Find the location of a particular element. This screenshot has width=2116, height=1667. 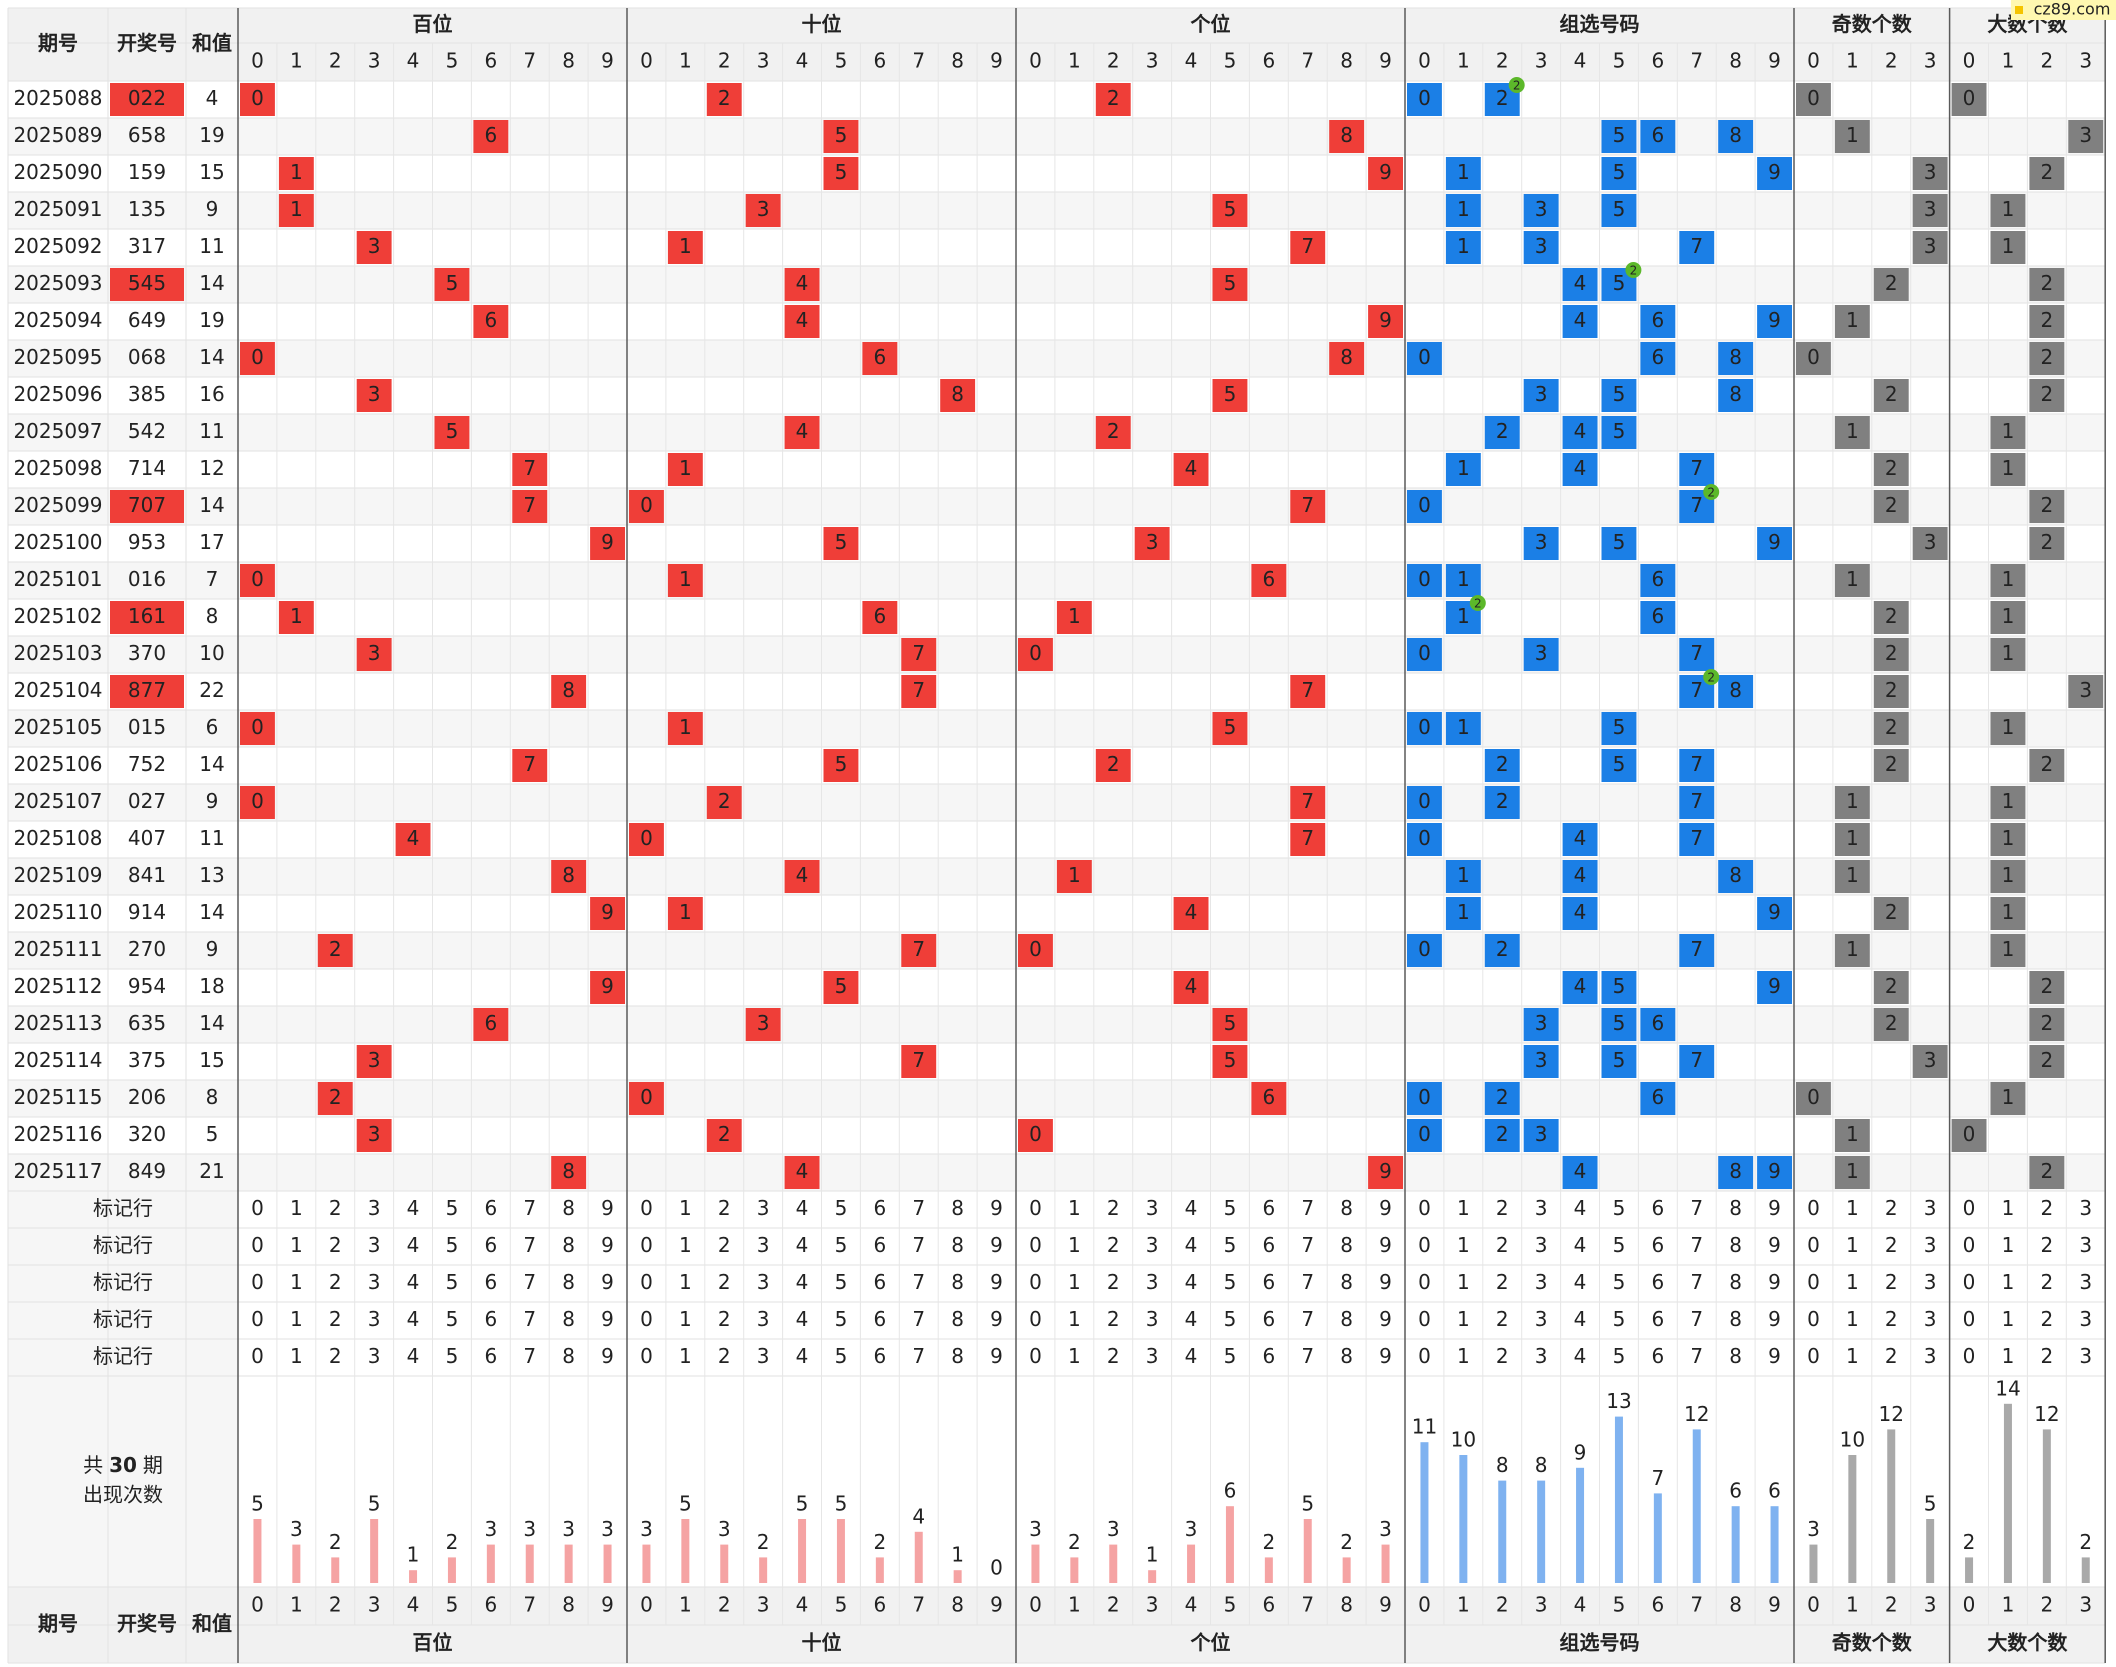

sum: 11 is located at coordinates (211, 838).